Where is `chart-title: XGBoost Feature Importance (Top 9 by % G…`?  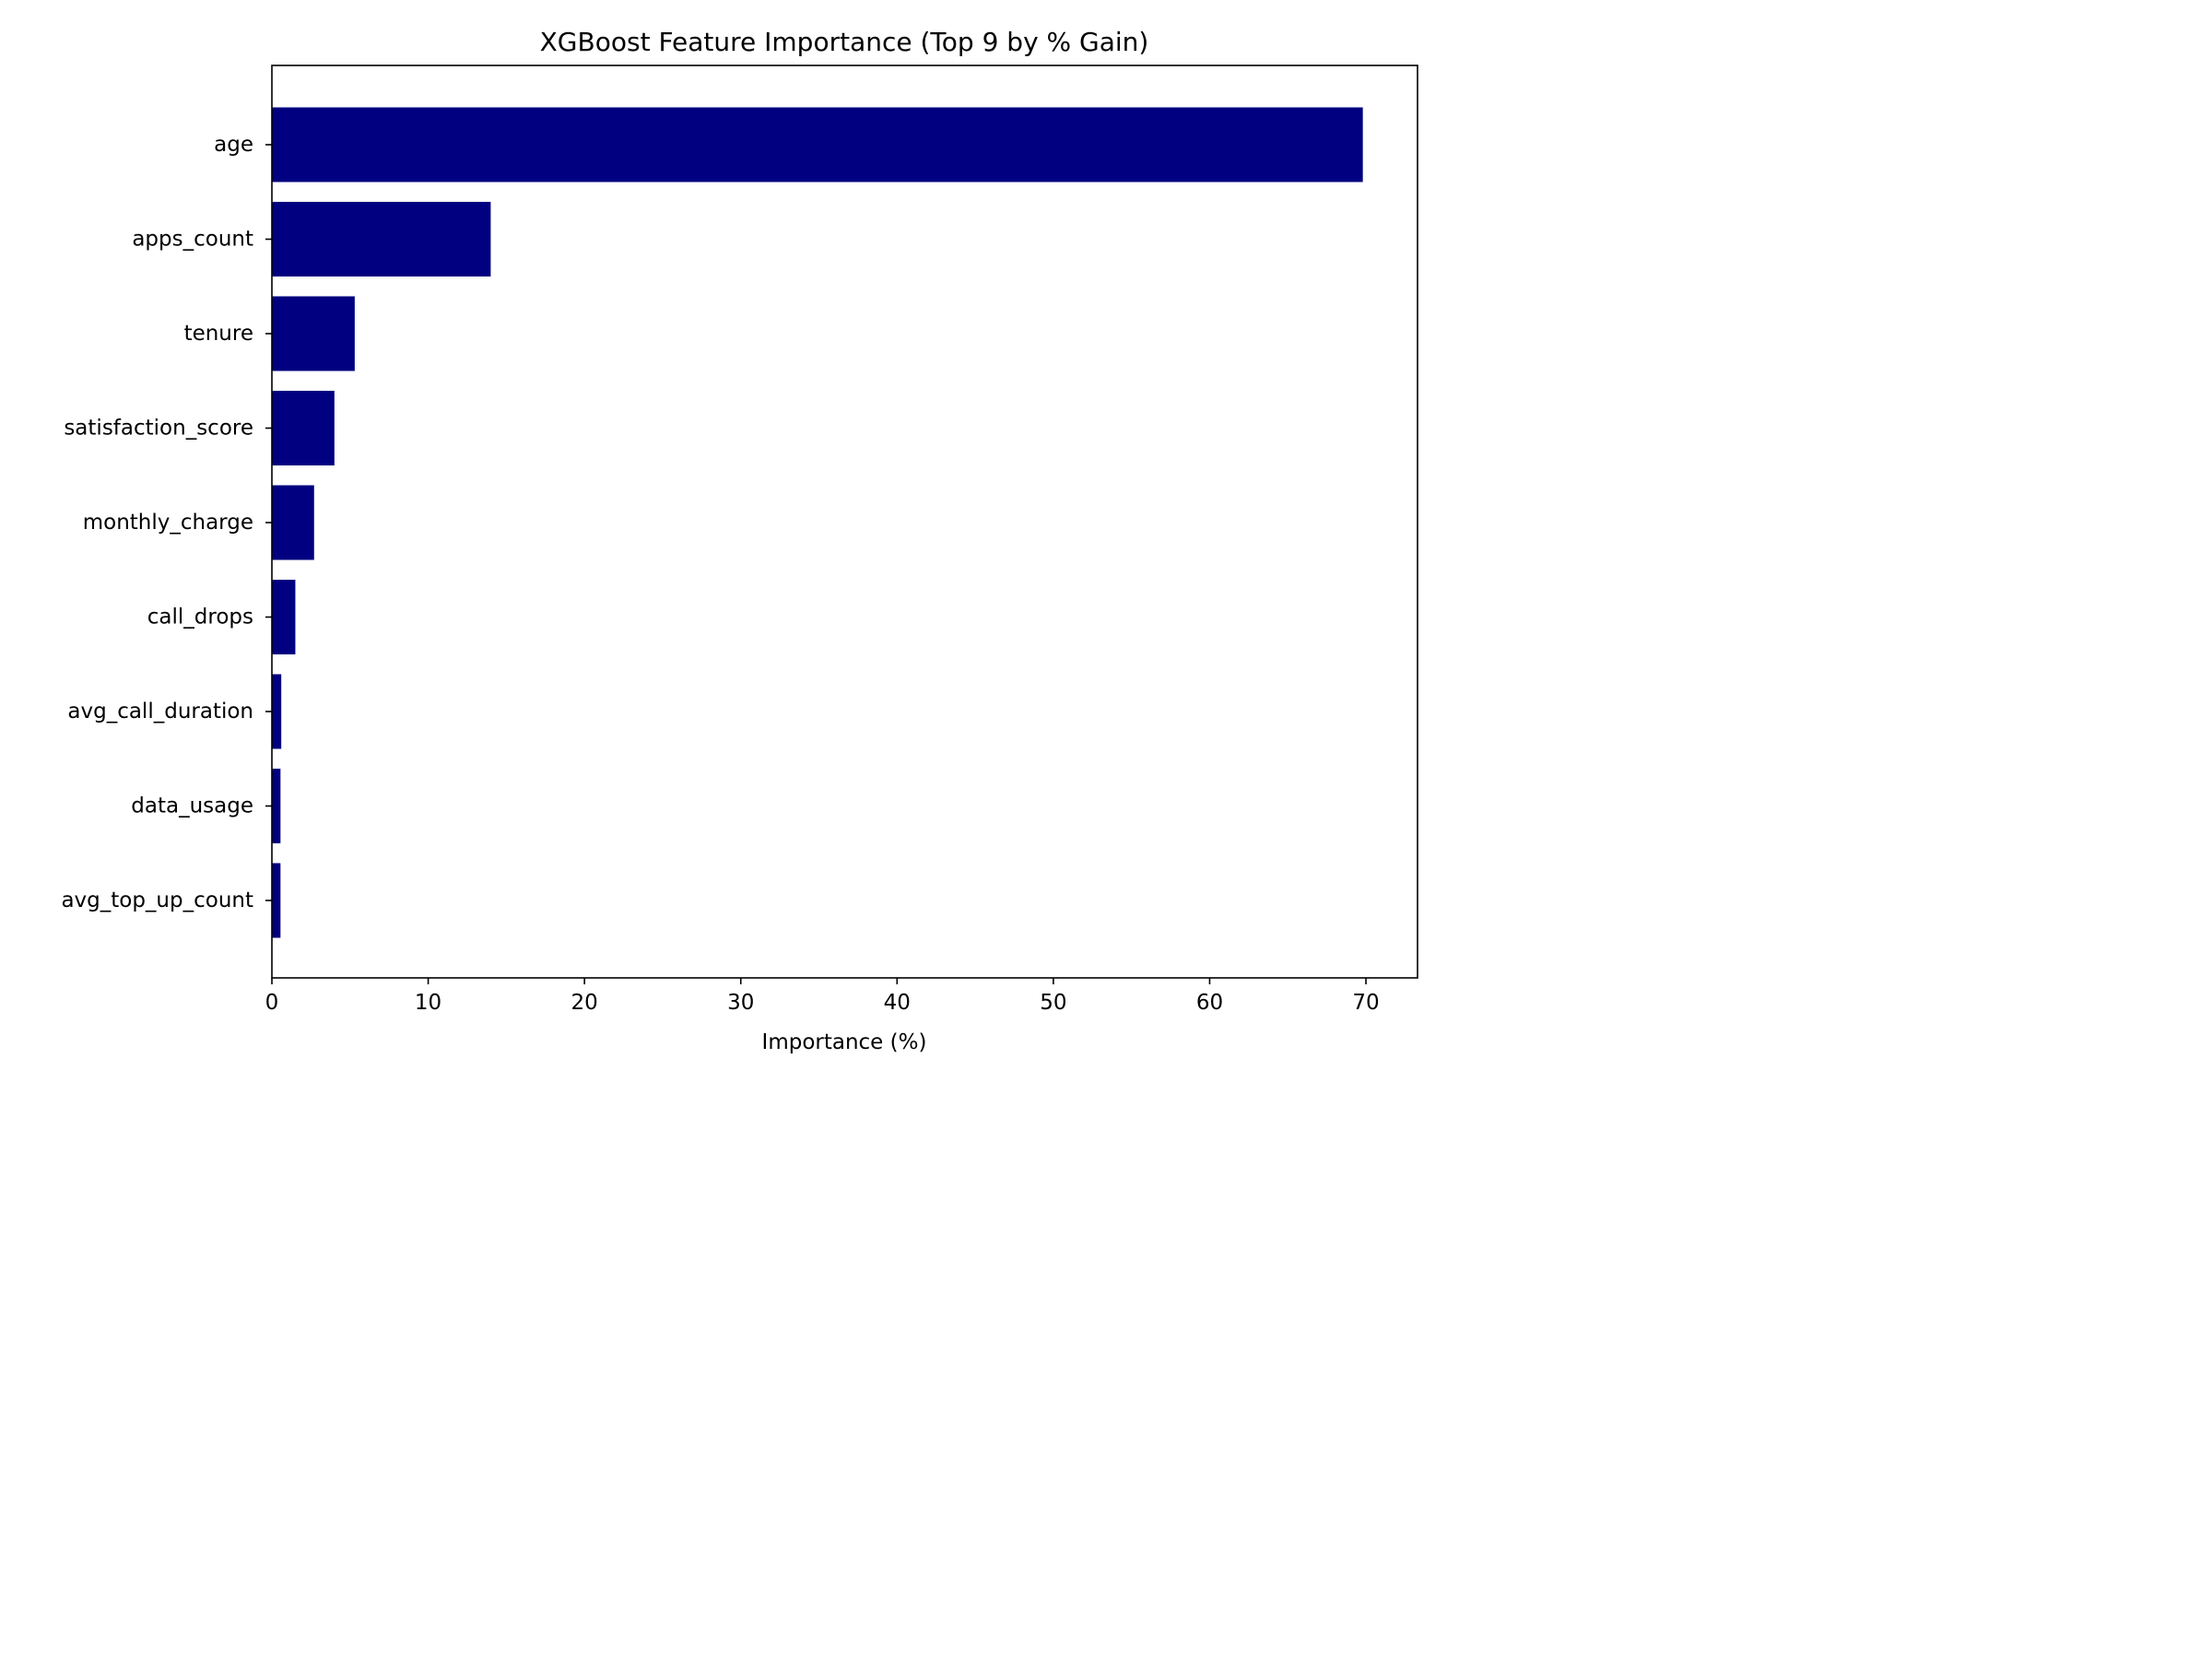
chart-title: XGBoost Feature Importance (Top 9 by % G… is located at coordinates (844, 42).